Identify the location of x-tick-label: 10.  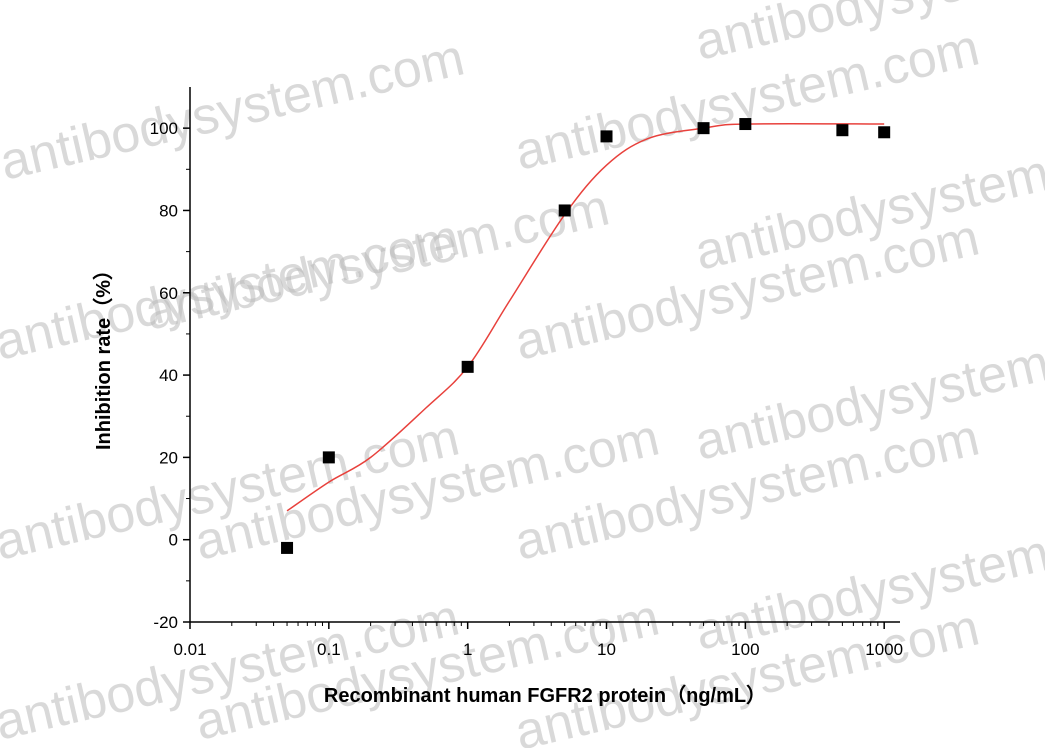
(606, 649).